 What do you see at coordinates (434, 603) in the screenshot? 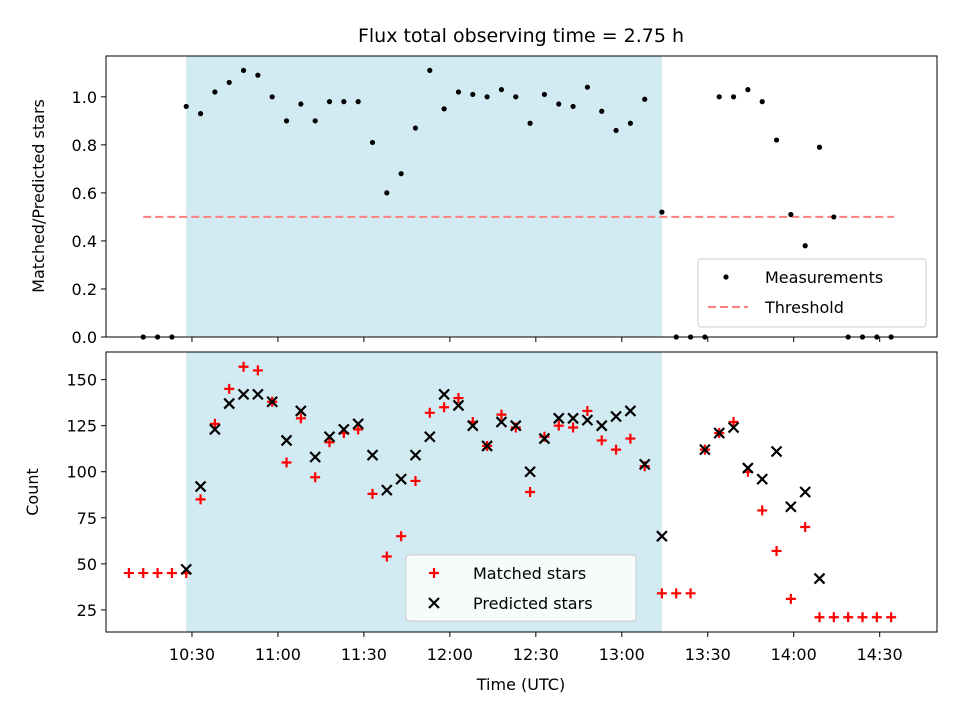
I see `legend-predicted-marker` at bounding box center [434, 603].